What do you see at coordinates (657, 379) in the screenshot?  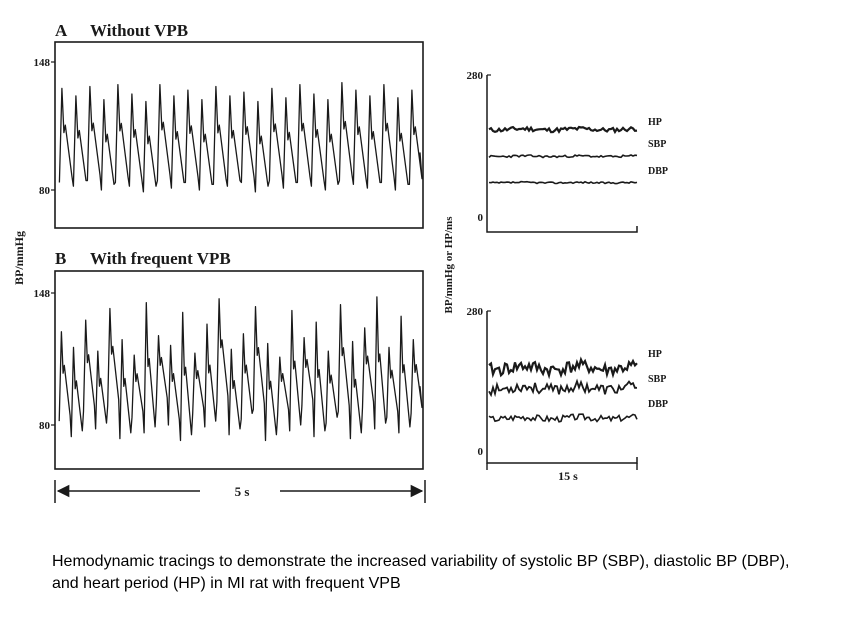 I see `panel-b-right-sbp-label: SBP` at bounding box center [657, 379].